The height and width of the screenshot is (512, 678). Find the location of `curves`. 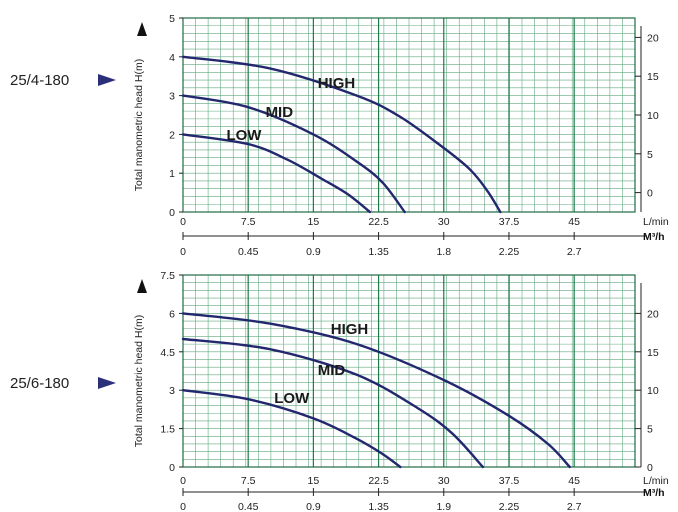

curves is located at coordinates (341, 134).